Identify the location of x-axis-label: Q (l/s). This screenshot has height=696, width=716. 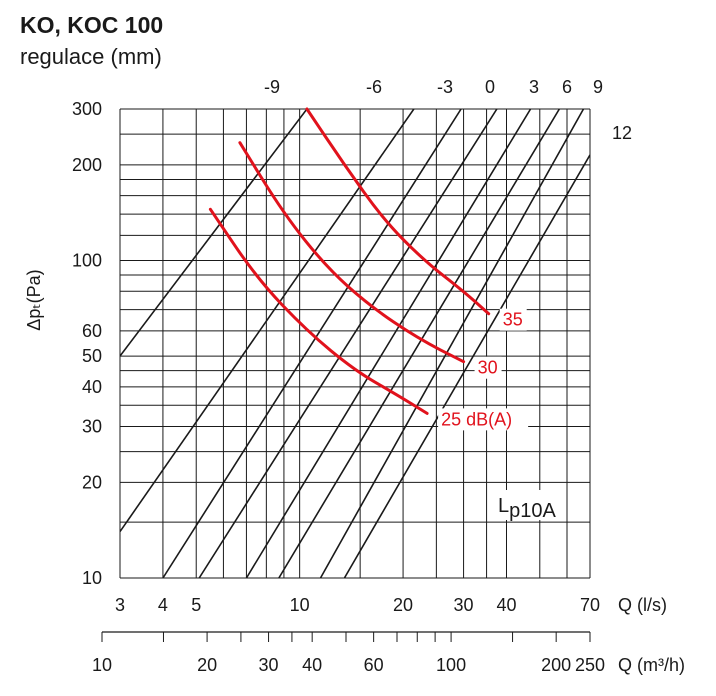
(642, 605).